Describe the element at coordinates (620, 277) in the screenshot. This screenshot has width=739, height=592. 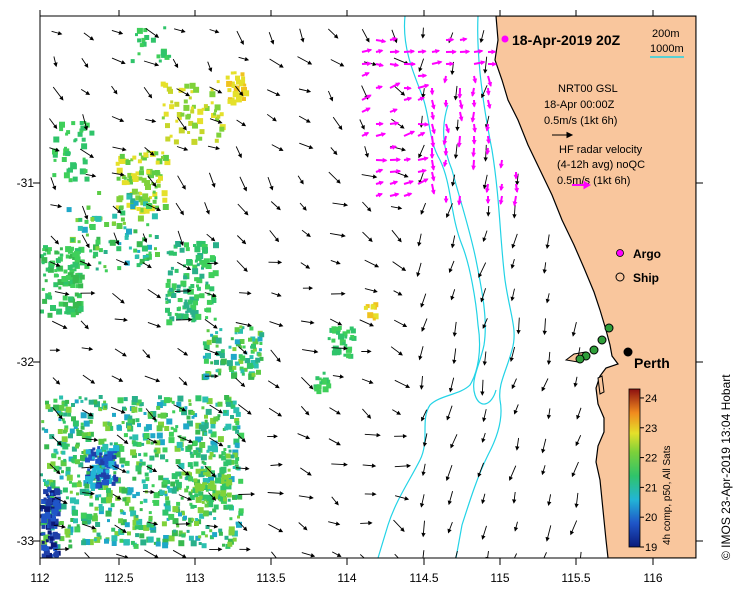
I see `ship-legend-symbol` at that location.